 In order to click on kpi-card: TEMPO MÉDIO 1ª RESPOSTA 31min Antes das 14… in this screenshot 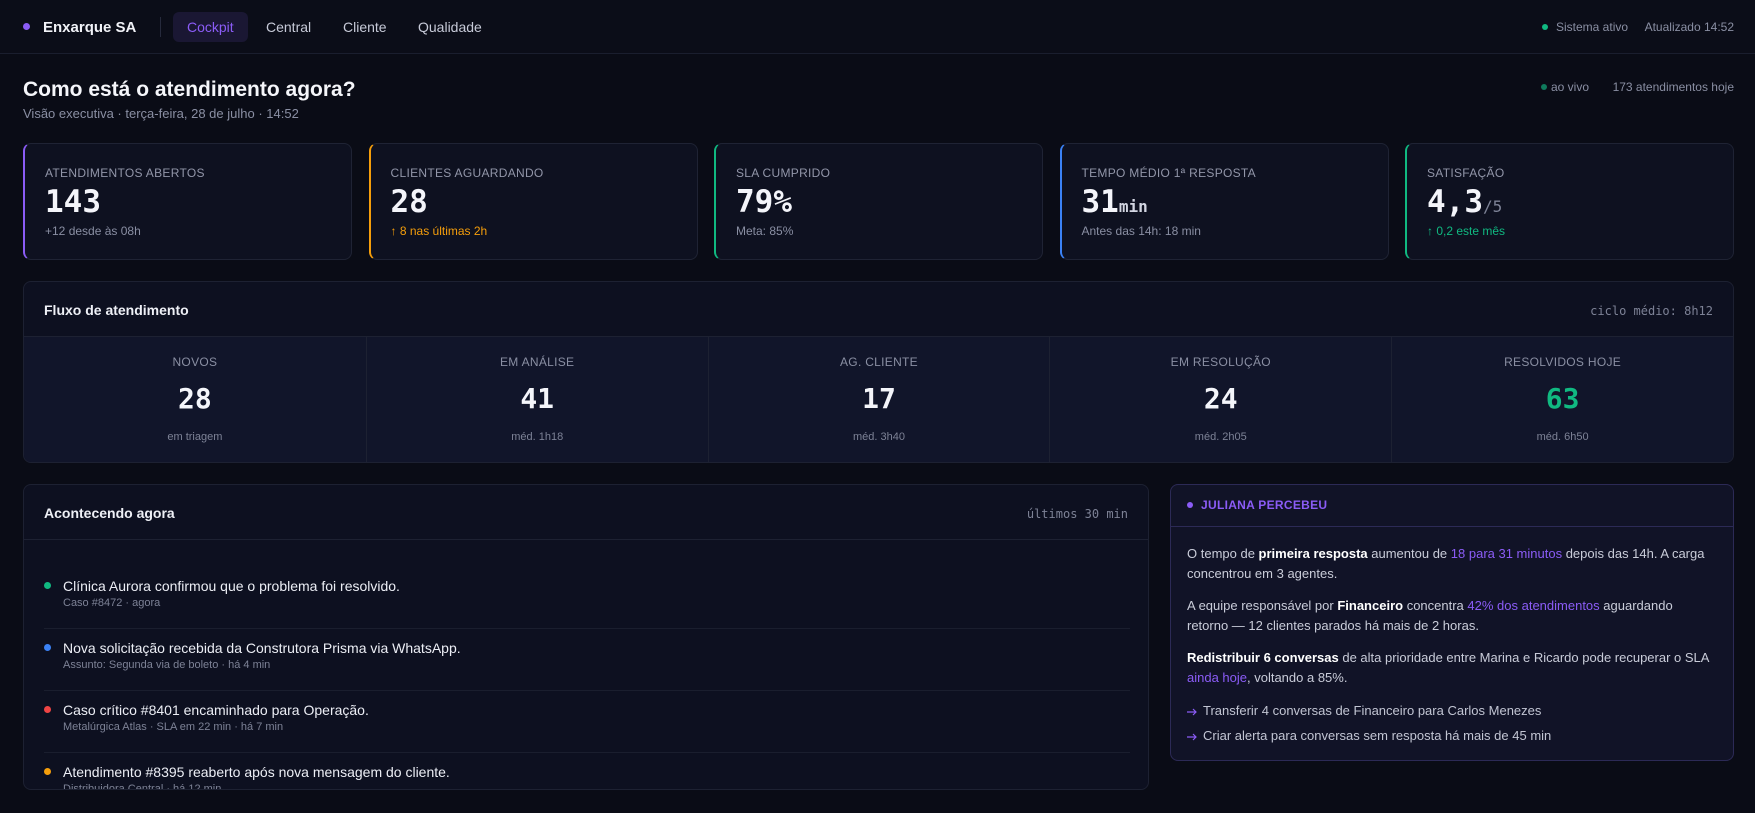, I will do `click(1224, 201)`.